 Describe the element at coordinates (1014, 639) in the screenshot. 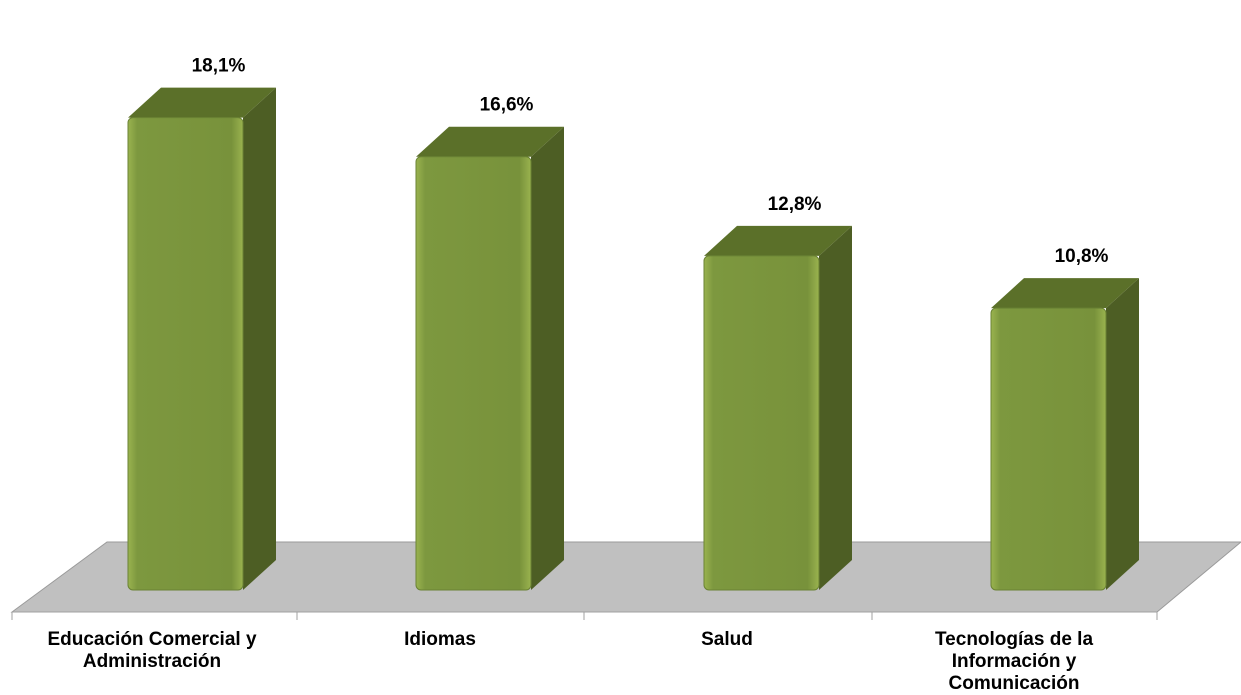

I see `category-label: Tecnologías de la` at that location.